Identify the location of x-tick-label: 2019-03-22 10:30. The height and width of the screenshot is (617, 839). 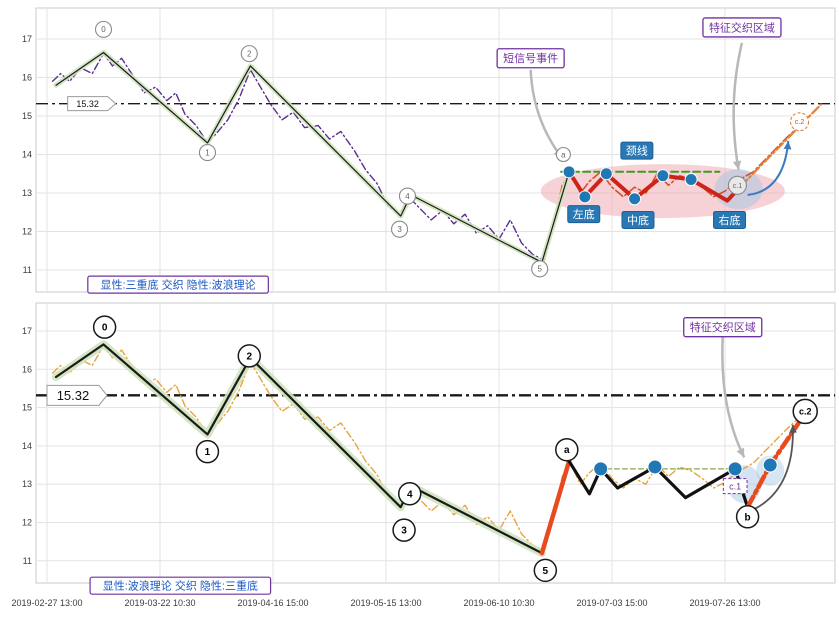
(159, 603).